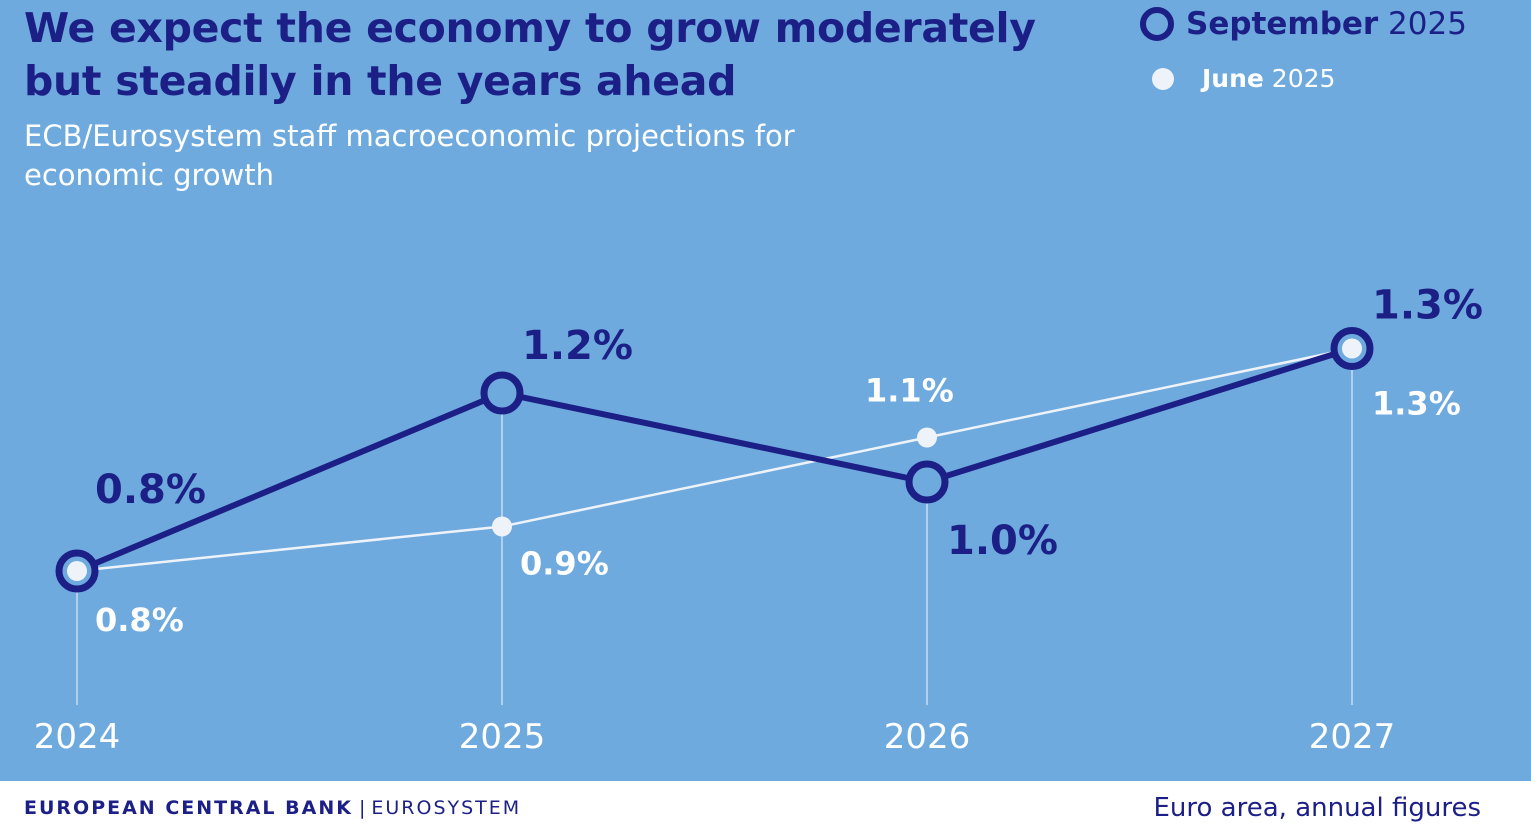 This screenshot has height=833, width=1531. Describe the element at coordinates (927, 737) in the screenshot. I see `x-tick-label-2026: 2026` at that location.